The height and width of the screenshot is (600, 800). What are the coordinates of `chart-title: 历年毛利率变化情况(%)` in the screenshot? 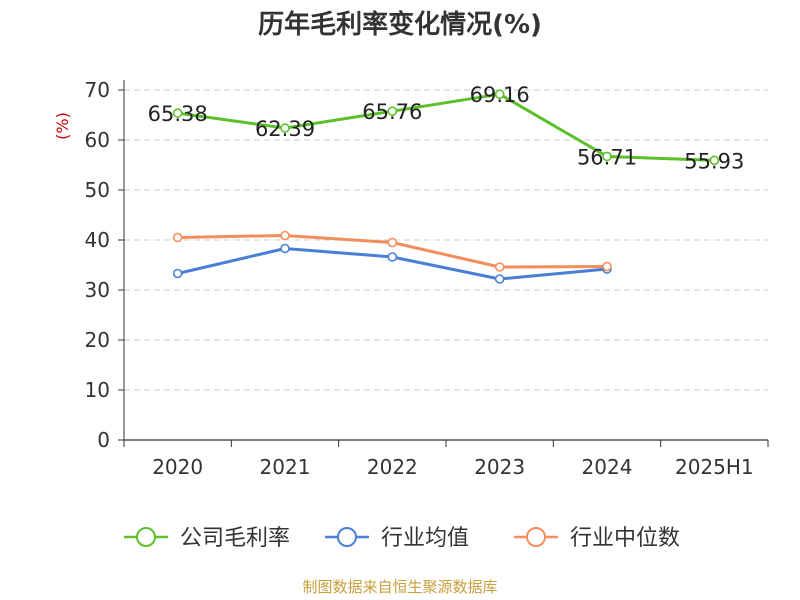 It's located at (400, 25).